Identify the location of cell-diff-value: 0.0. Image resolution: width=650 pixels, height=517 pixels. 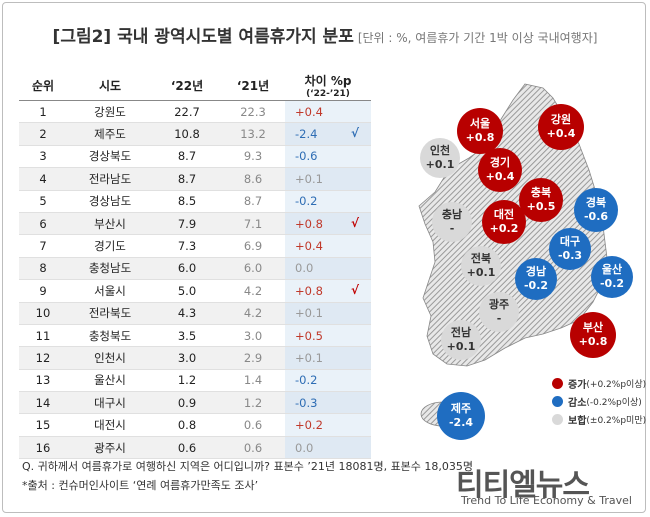
(304, 447).